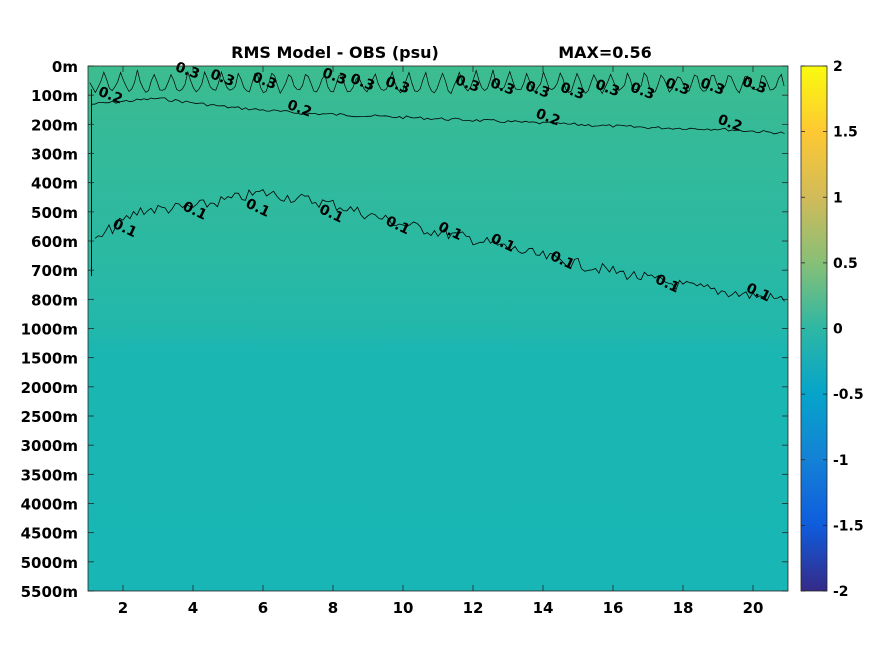 Image resolution: width=875 pixels, height=656 pixels. Describe the element at coordinates (193, 608) in the screenshot. I see `x-tick-label: 4` at that location.